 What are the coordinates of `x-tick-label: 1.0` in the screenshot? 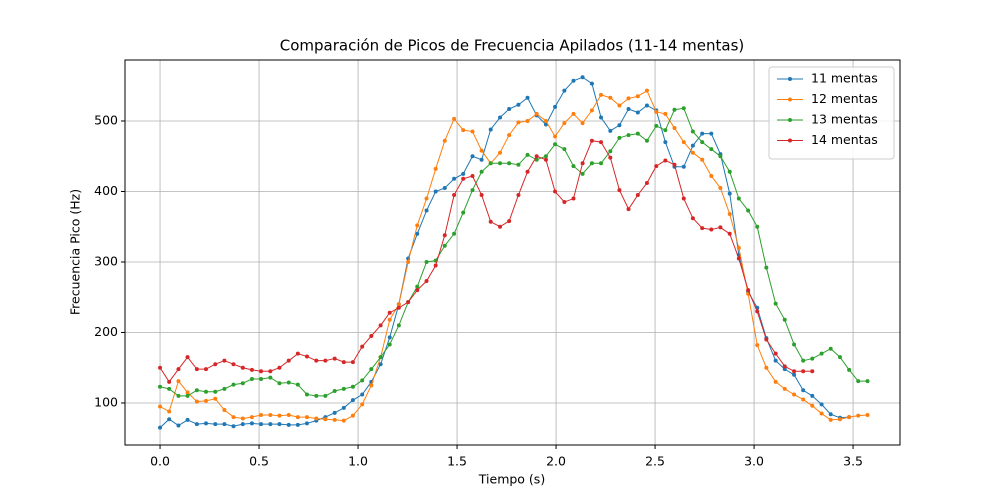 It's located at (358, 461).